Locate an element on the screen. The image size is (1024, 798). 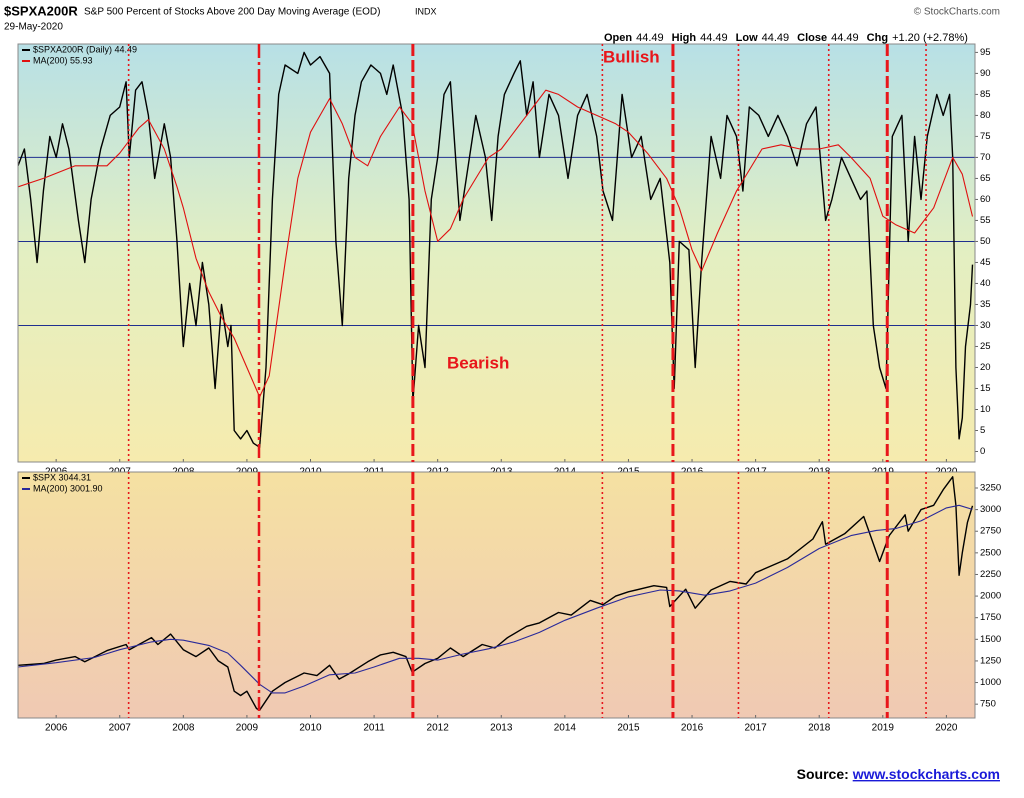
quote-value: +1.20 (+2.78%) is located at coordinates (930, 38).